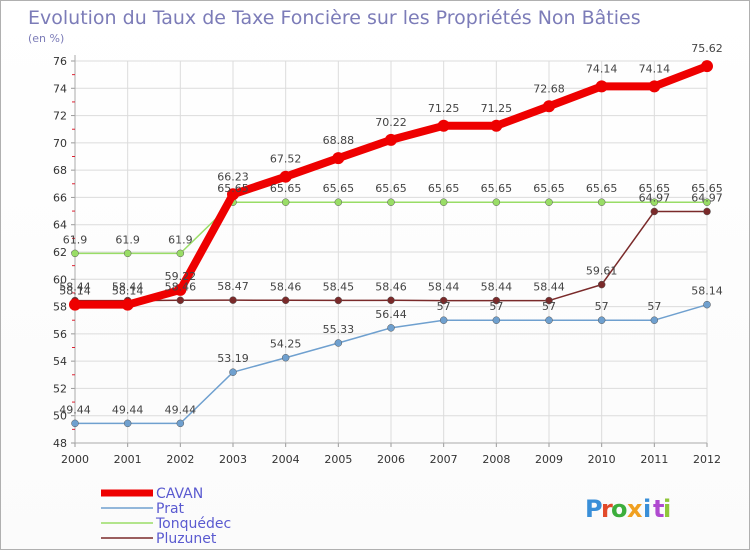  I want to click on y-tick-label: 72, so click(60, 116).